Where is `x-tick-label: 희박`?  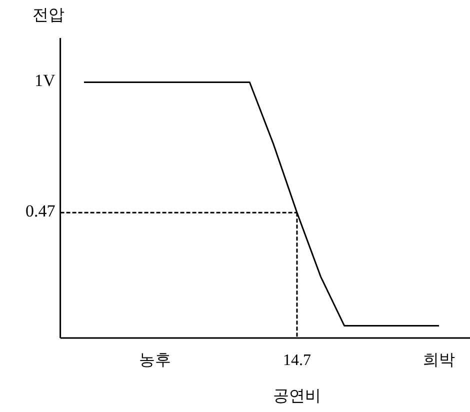 x-tick-label: 희박 is located at coordinates (439, 360).